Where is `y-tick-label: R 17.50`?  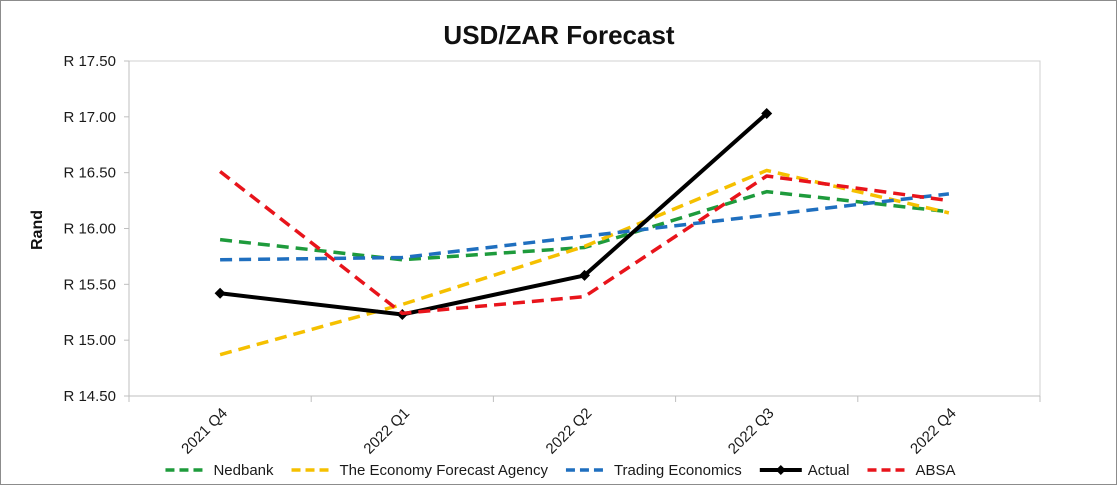
y-tick-label: R 17.50 is located at coordinates (89, 61).